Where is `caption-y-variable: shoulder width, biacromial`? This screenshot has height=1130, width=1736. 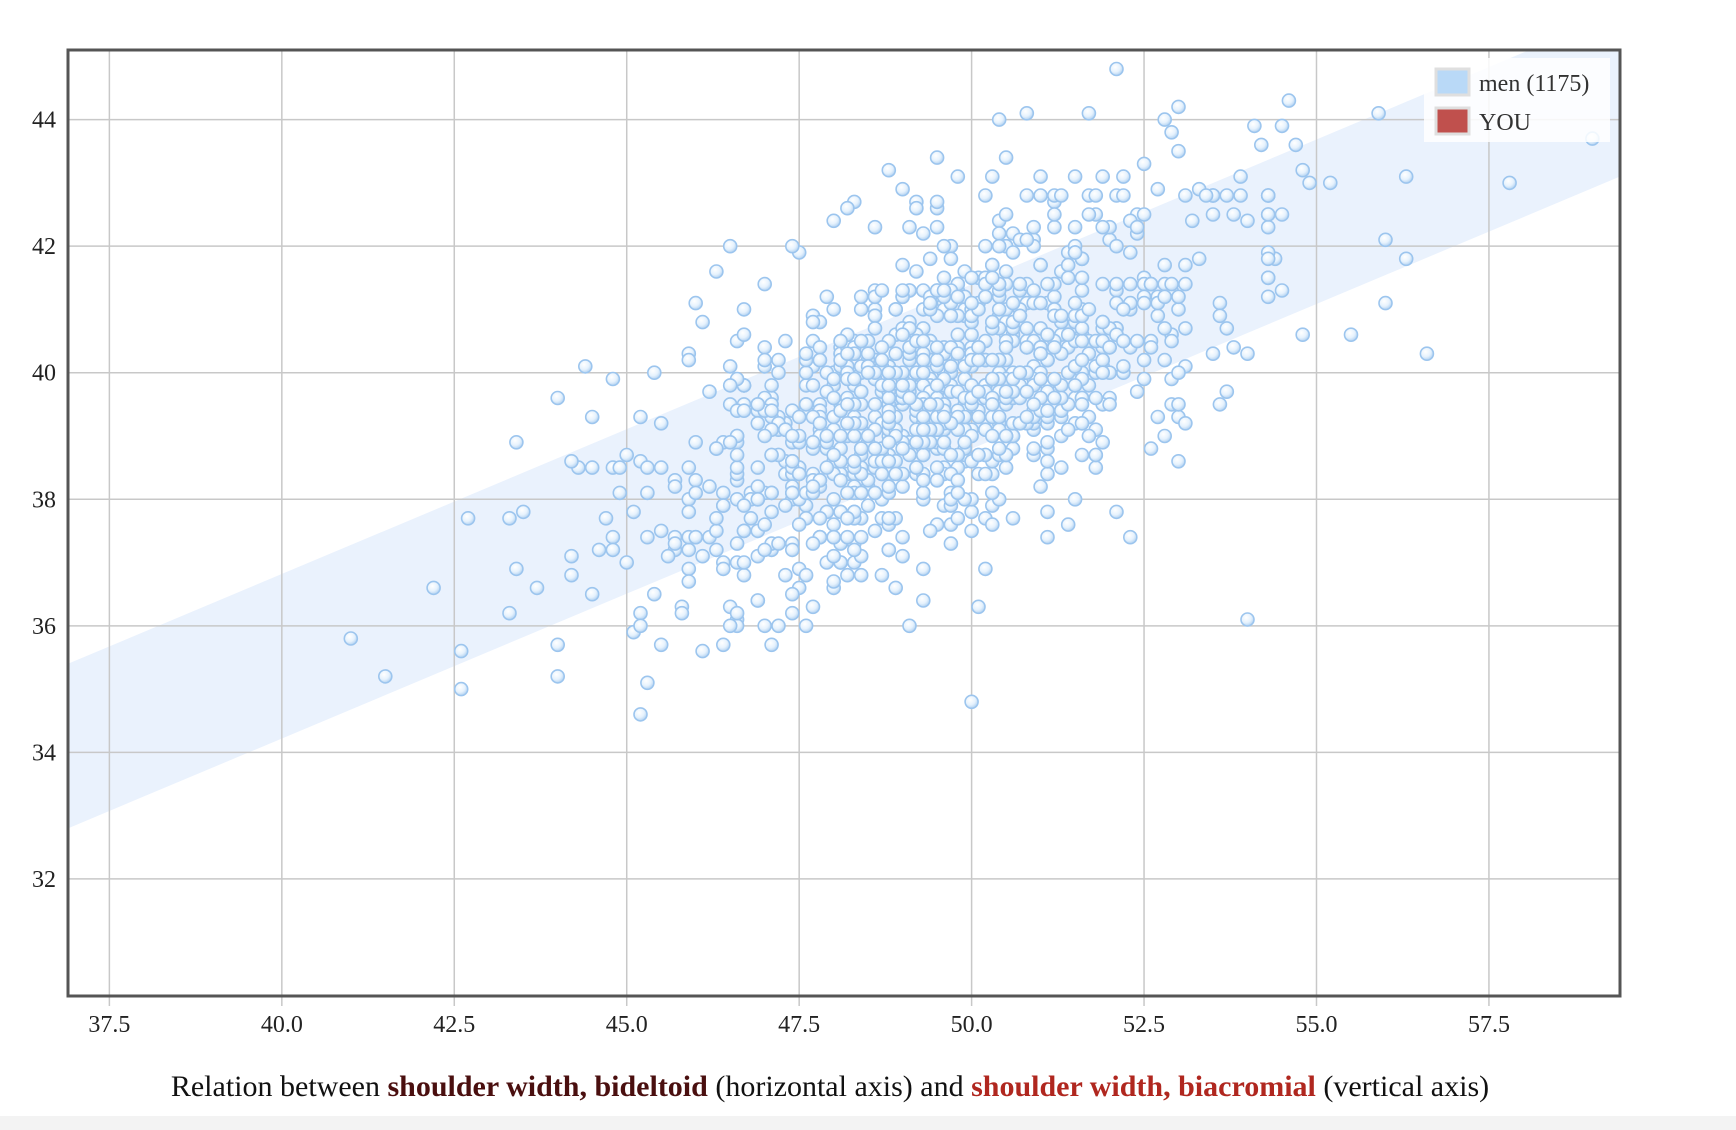
caption-y-variable: shoulder width, biacromial is located at coordinates (1143, 1086).